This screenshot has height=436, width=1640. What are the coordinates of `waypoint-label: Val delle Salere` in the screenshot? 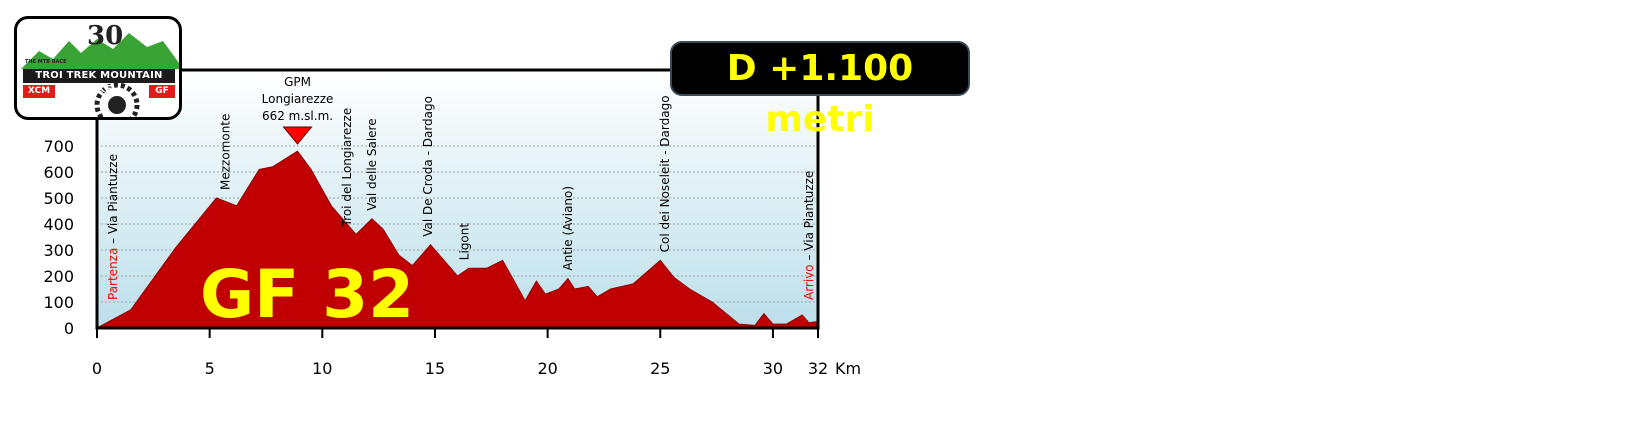 It's located at (372, 164).